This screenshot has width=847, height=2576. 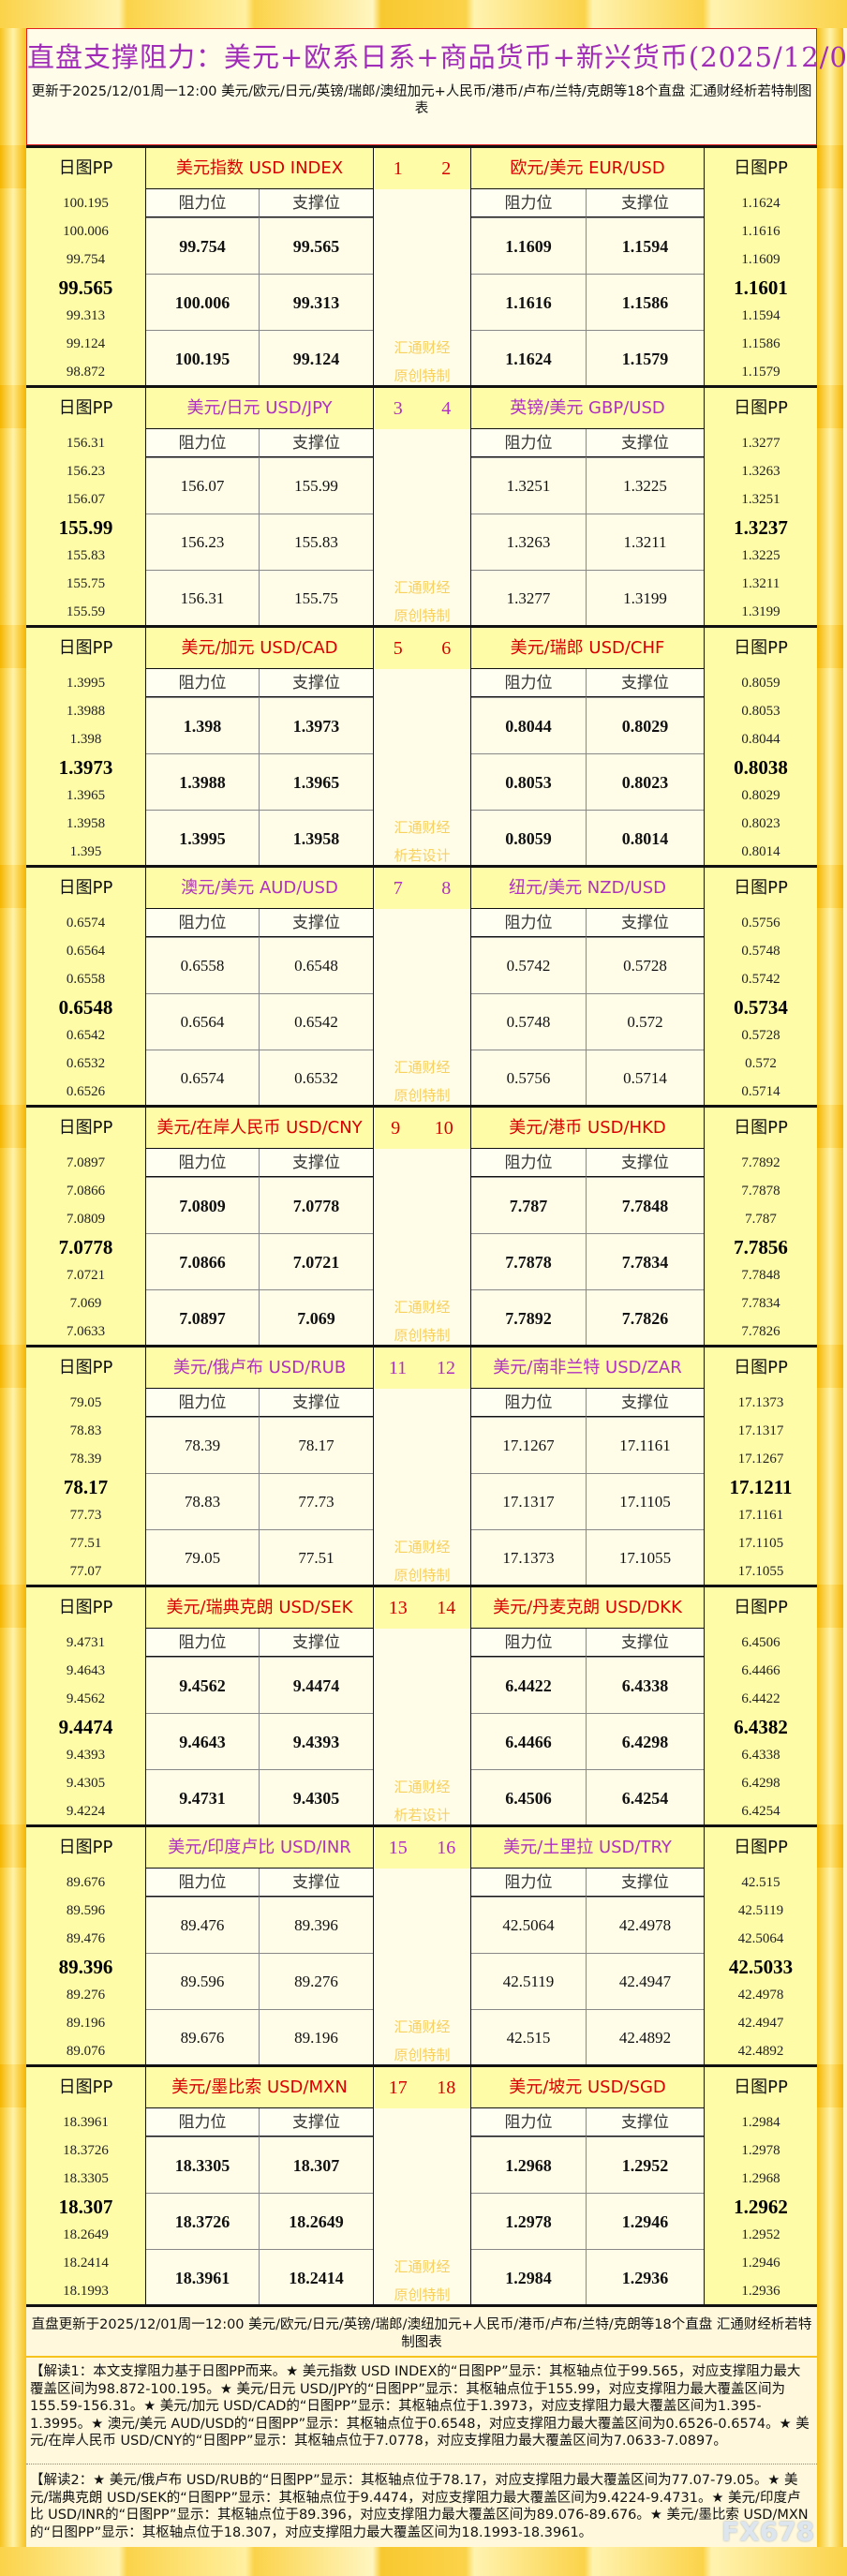 I want to click on pp-level: 89.276, so click(x=86, y=1995).